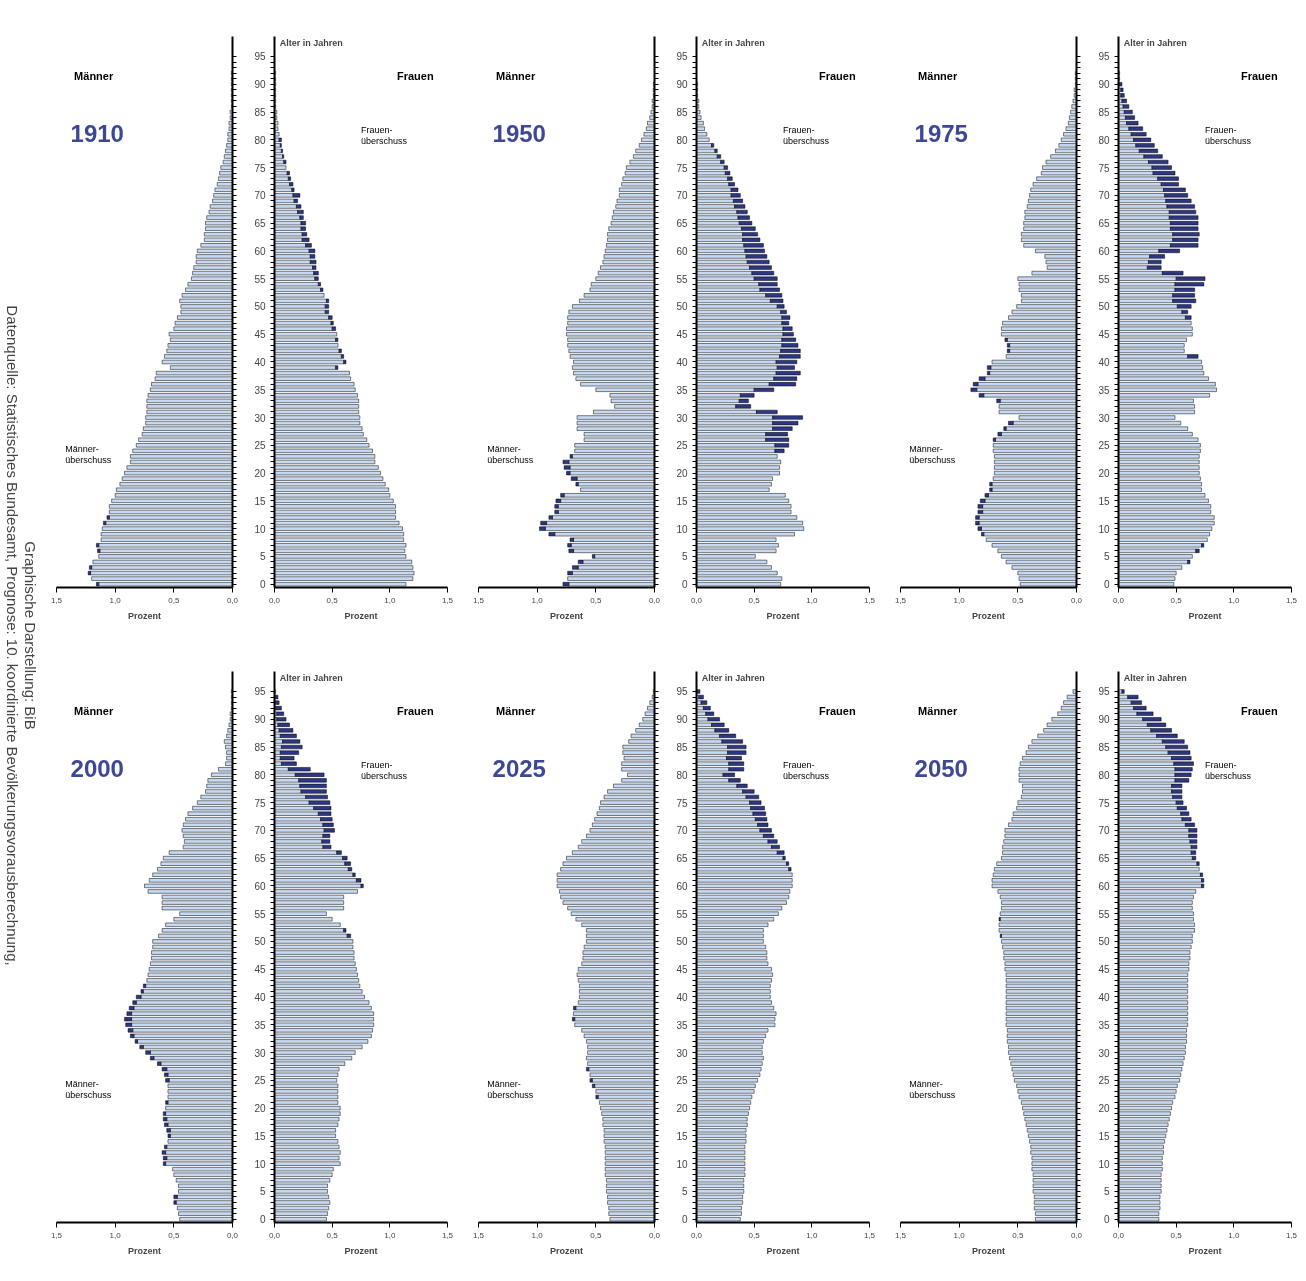  What do you see at coordinates (519, 768) in the screenshot?
I see `text: 2025` at bounding box center [519, 768].